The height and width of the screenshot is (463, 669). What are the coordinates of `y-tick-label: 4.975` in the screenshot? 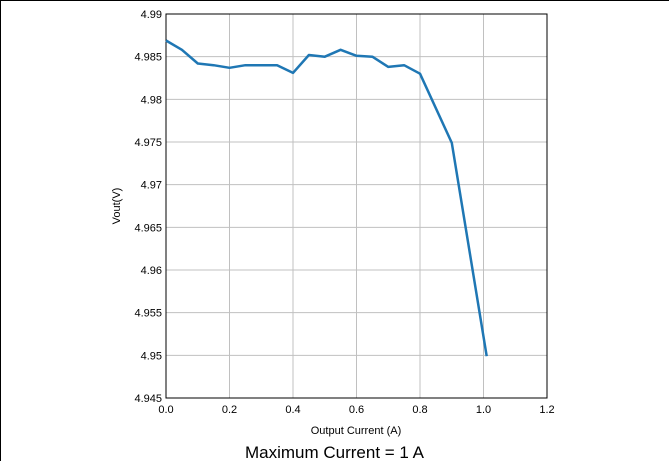 It's located at (148, 143).